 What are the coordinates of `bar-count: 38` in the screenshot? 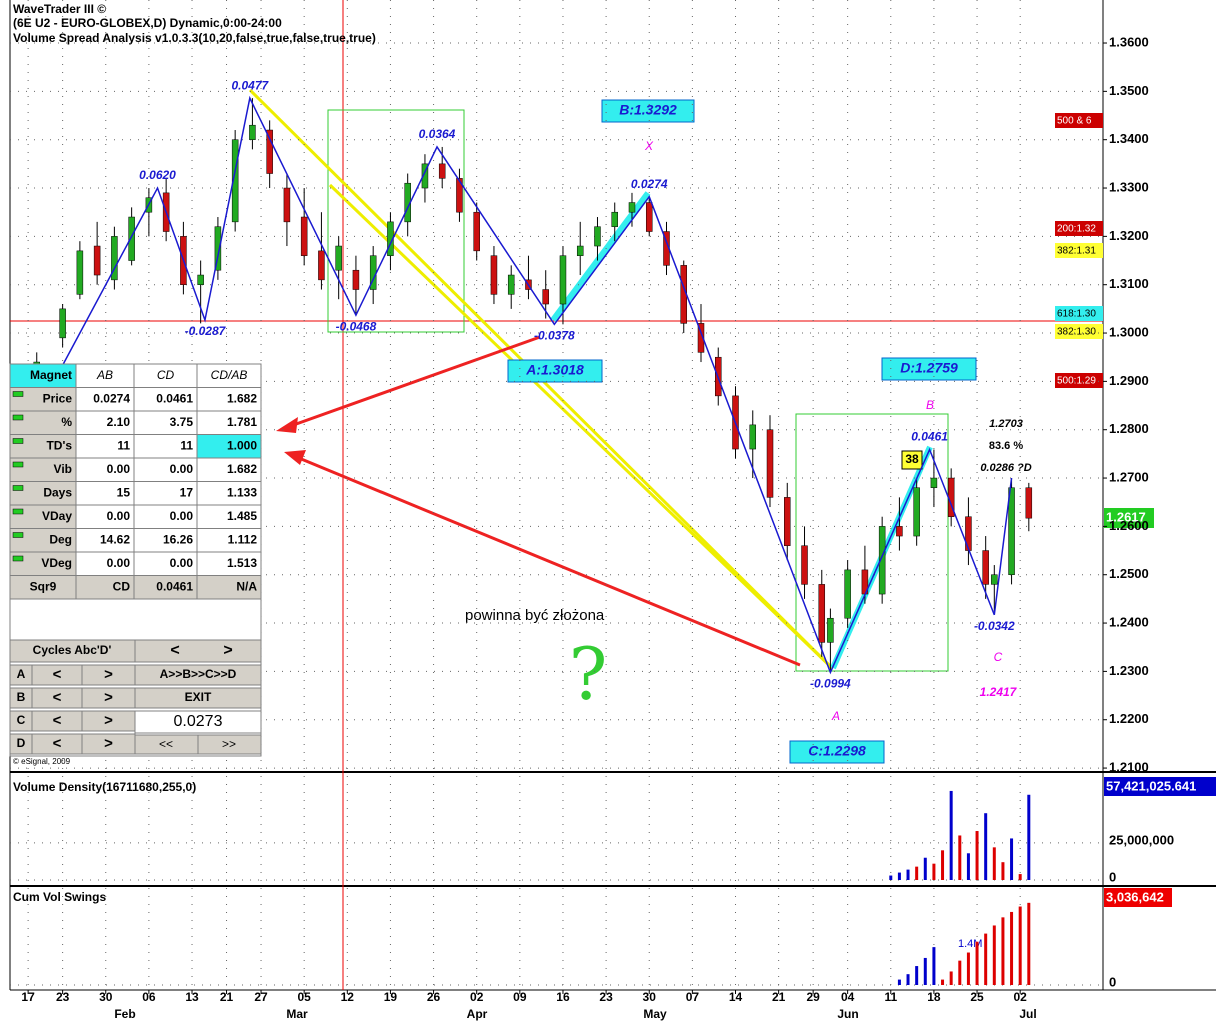 It's located at (912, 459).